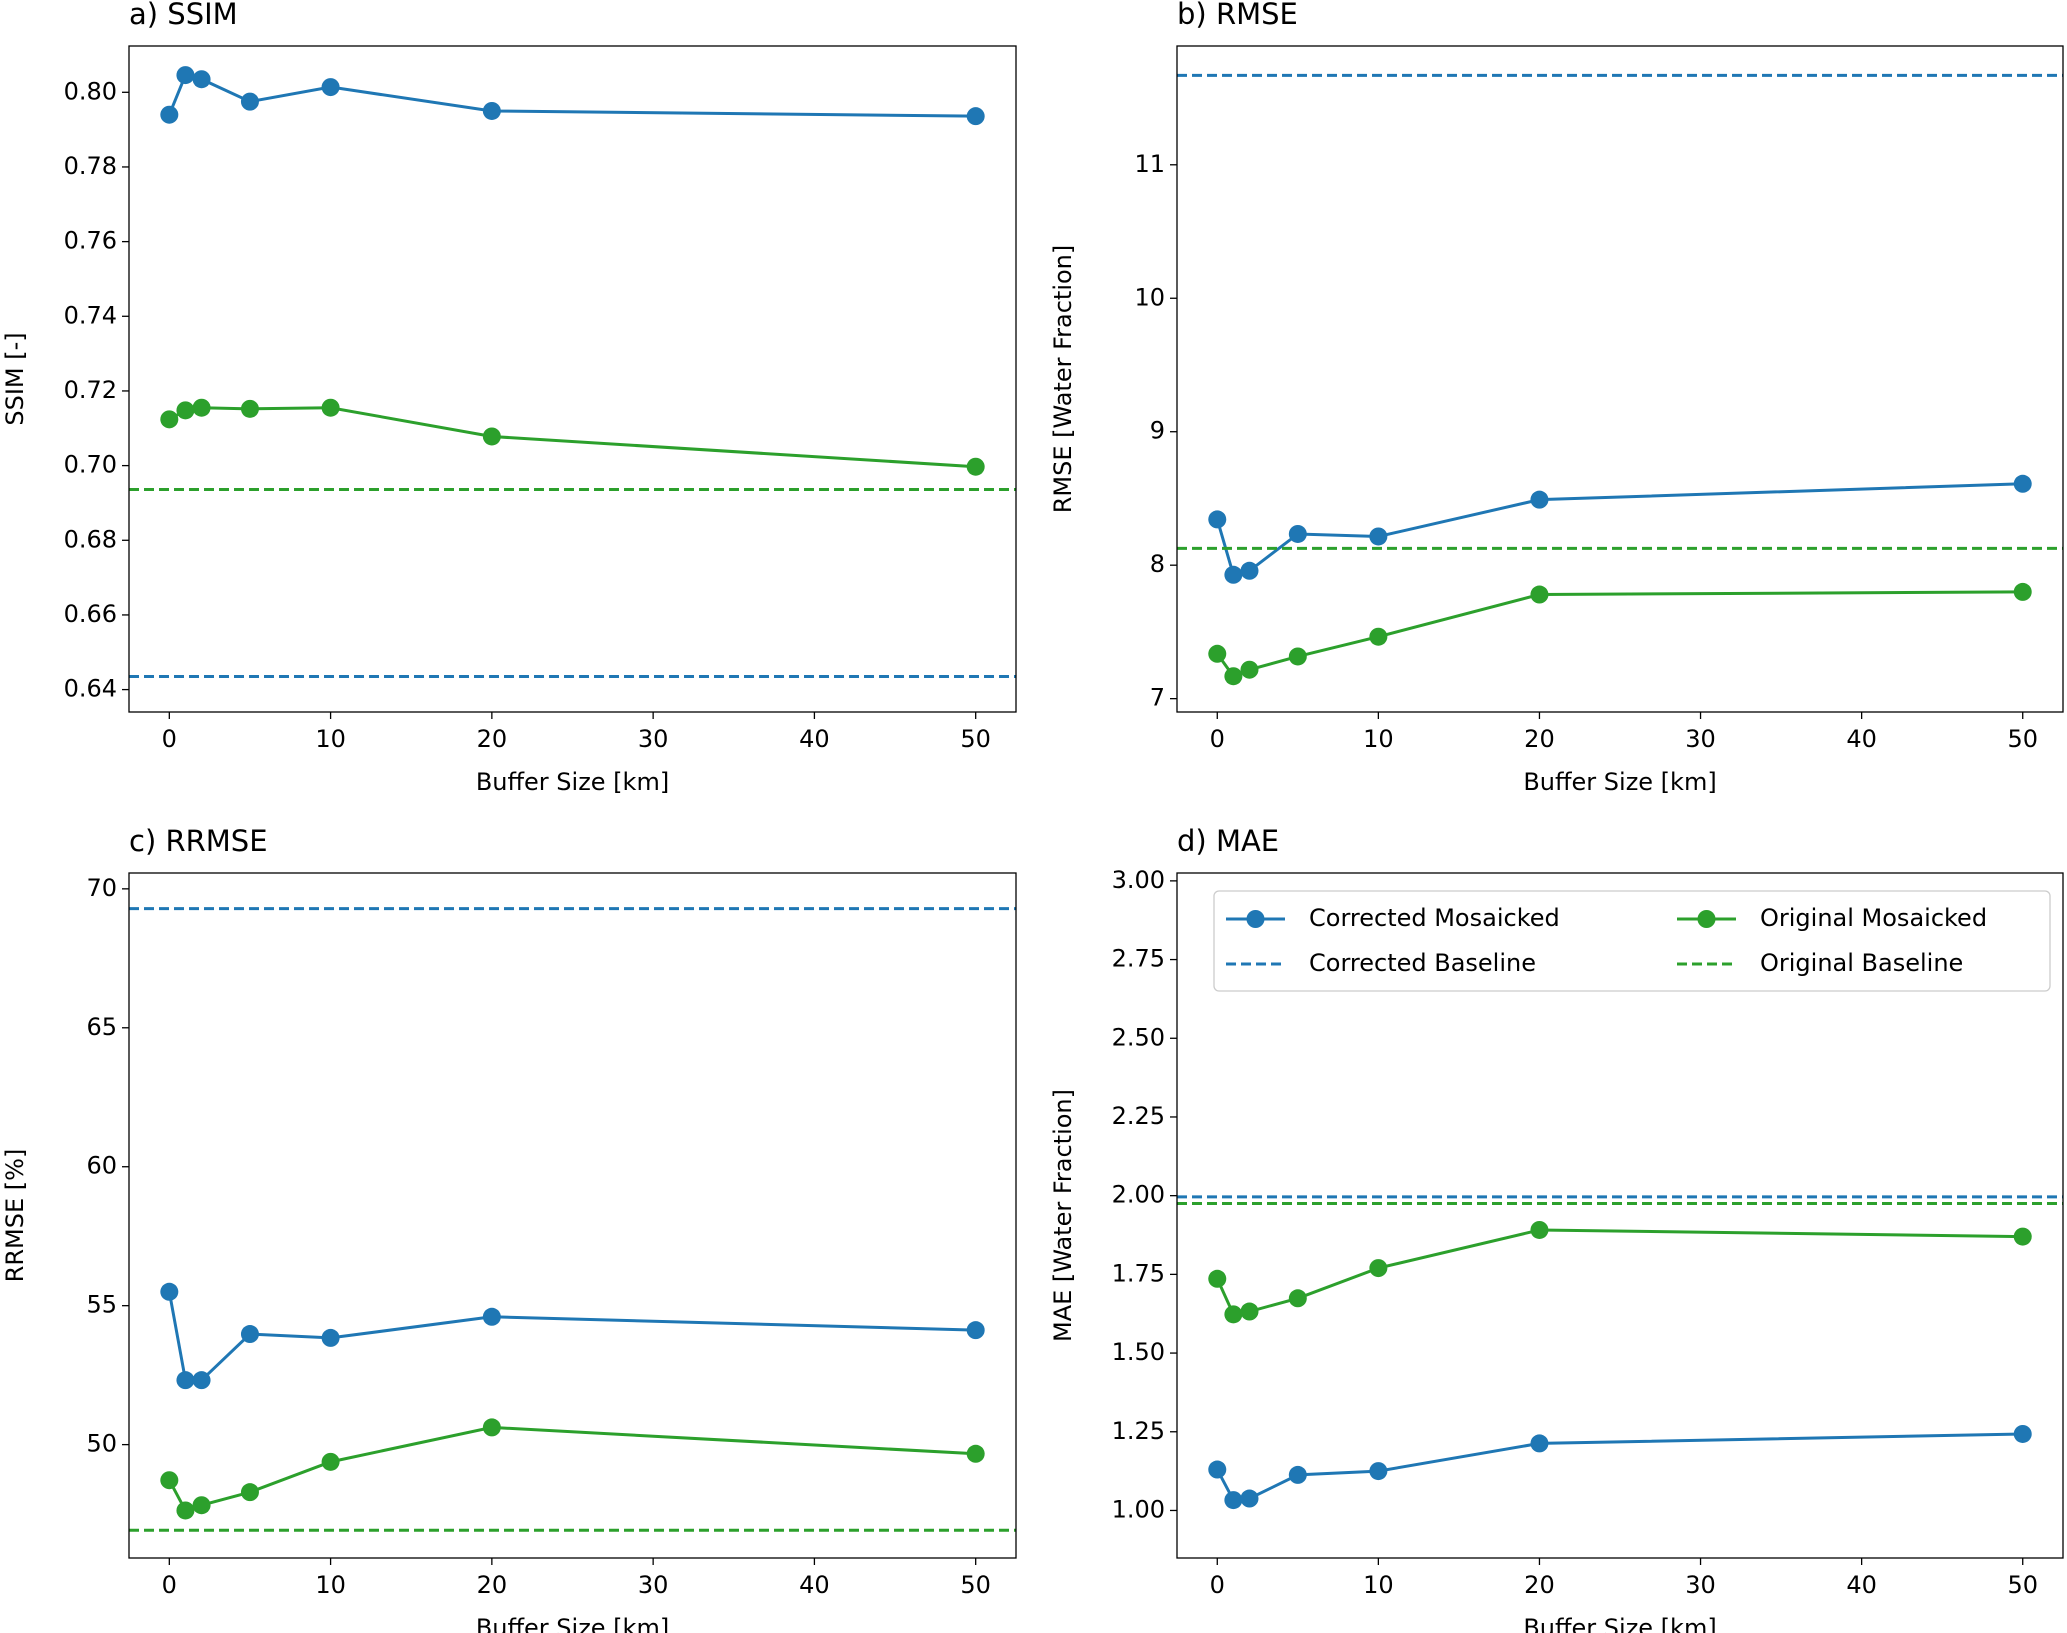 The image size is (2067, 1633). Describe the element at coordinates (1228, 841) in the screenshot. I see `chart-title: d) MAE` at that location.